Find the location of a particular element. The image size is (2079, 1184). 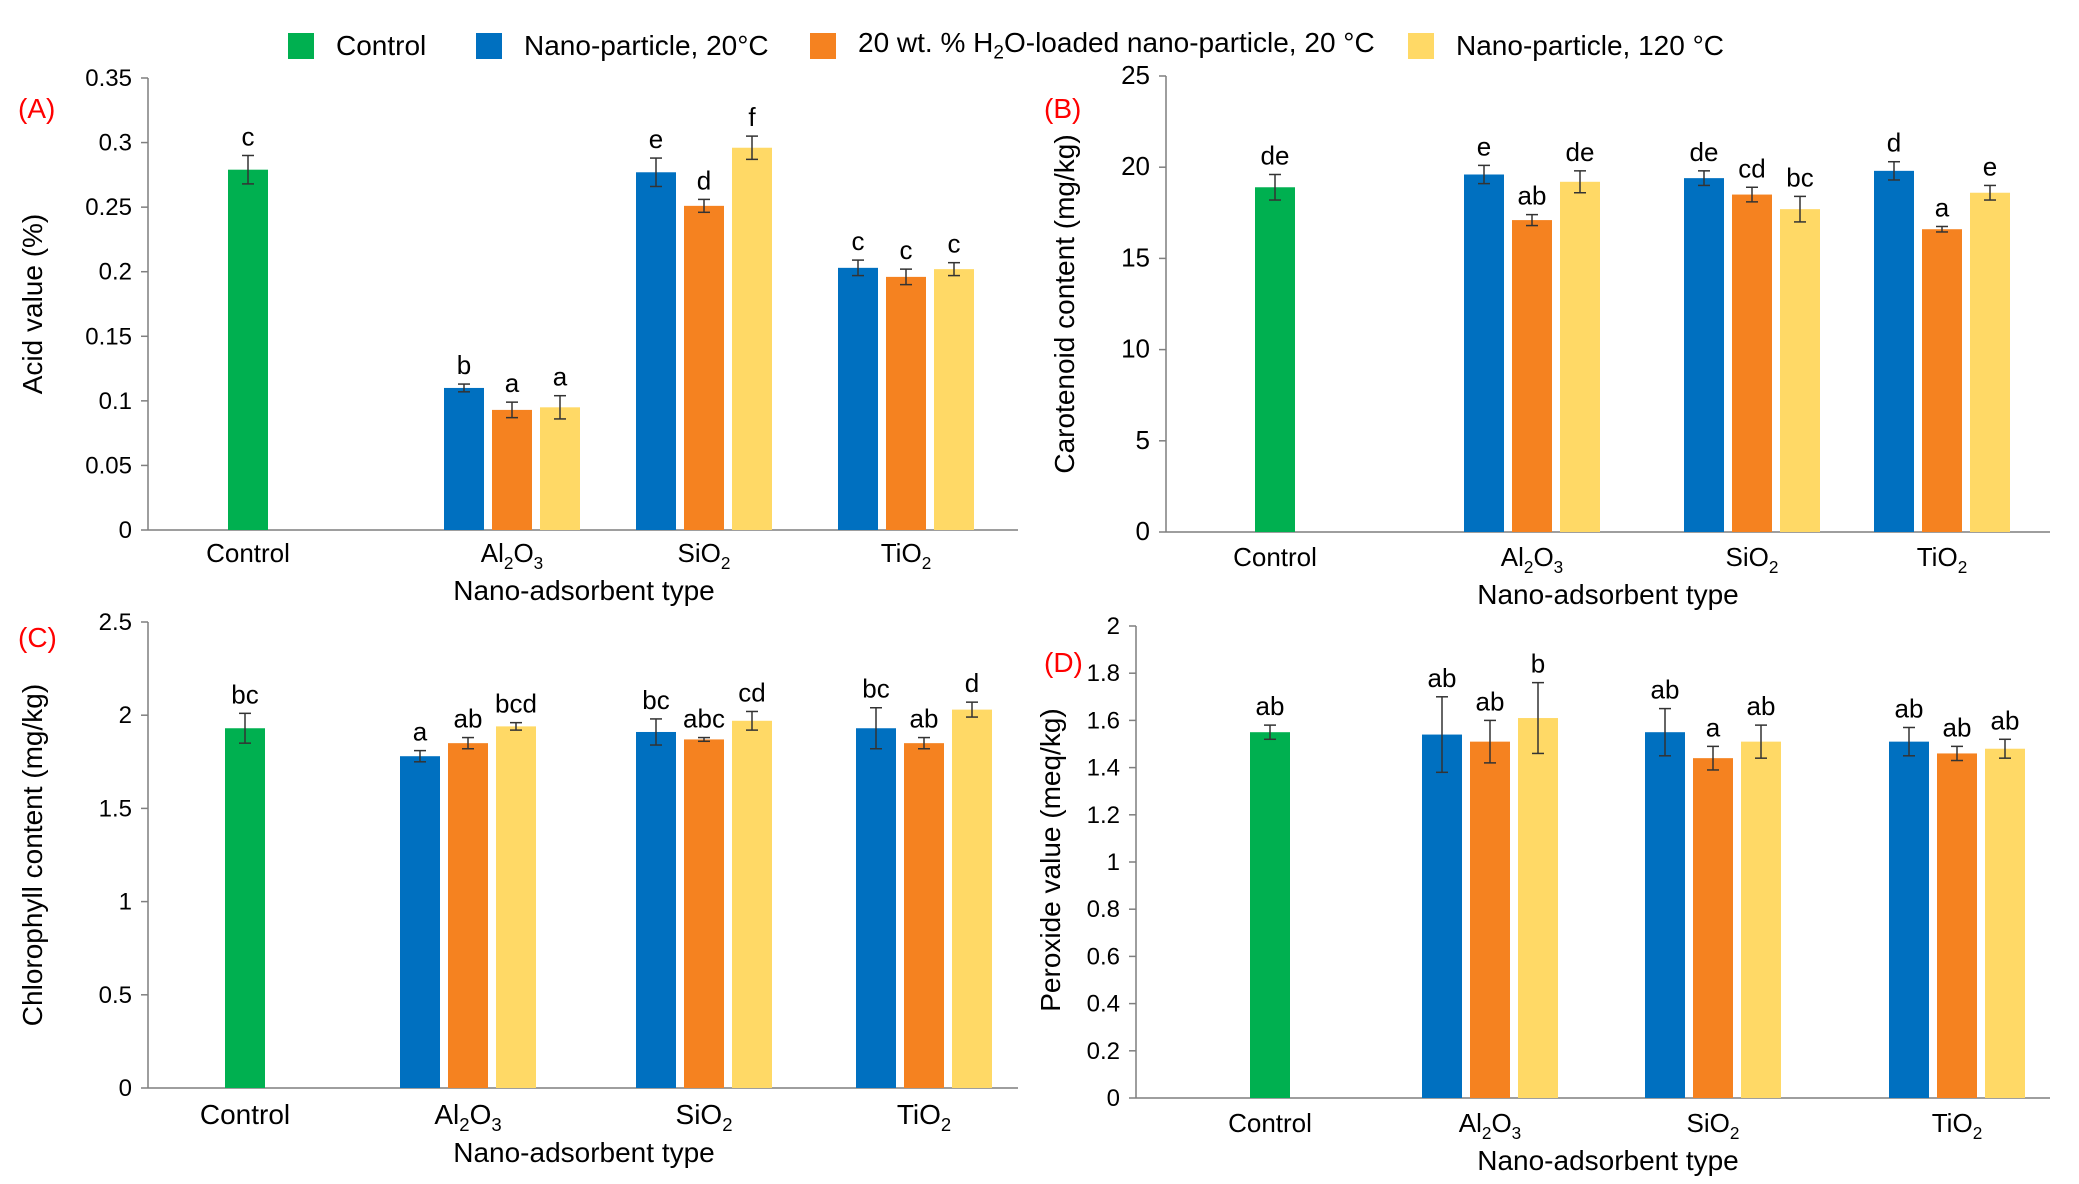

legend-label-np120: Nano-particle, 120 °C is located at coordinates (1590, 45).